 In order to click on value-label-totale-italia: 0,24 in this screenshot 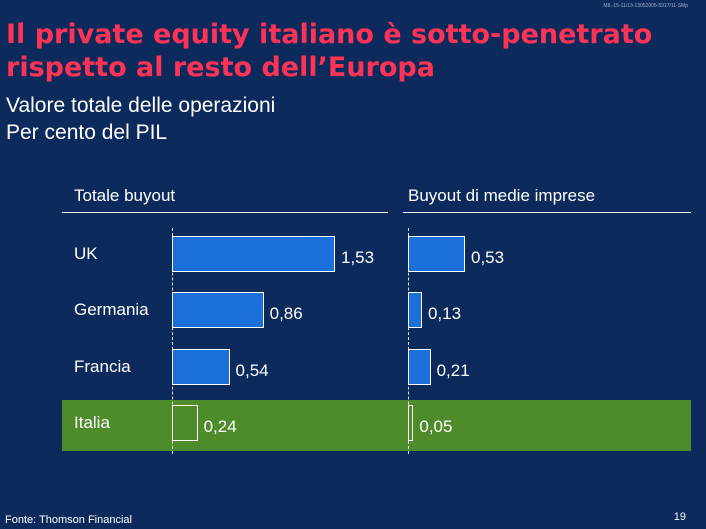, I will do `click(220, 426)`.